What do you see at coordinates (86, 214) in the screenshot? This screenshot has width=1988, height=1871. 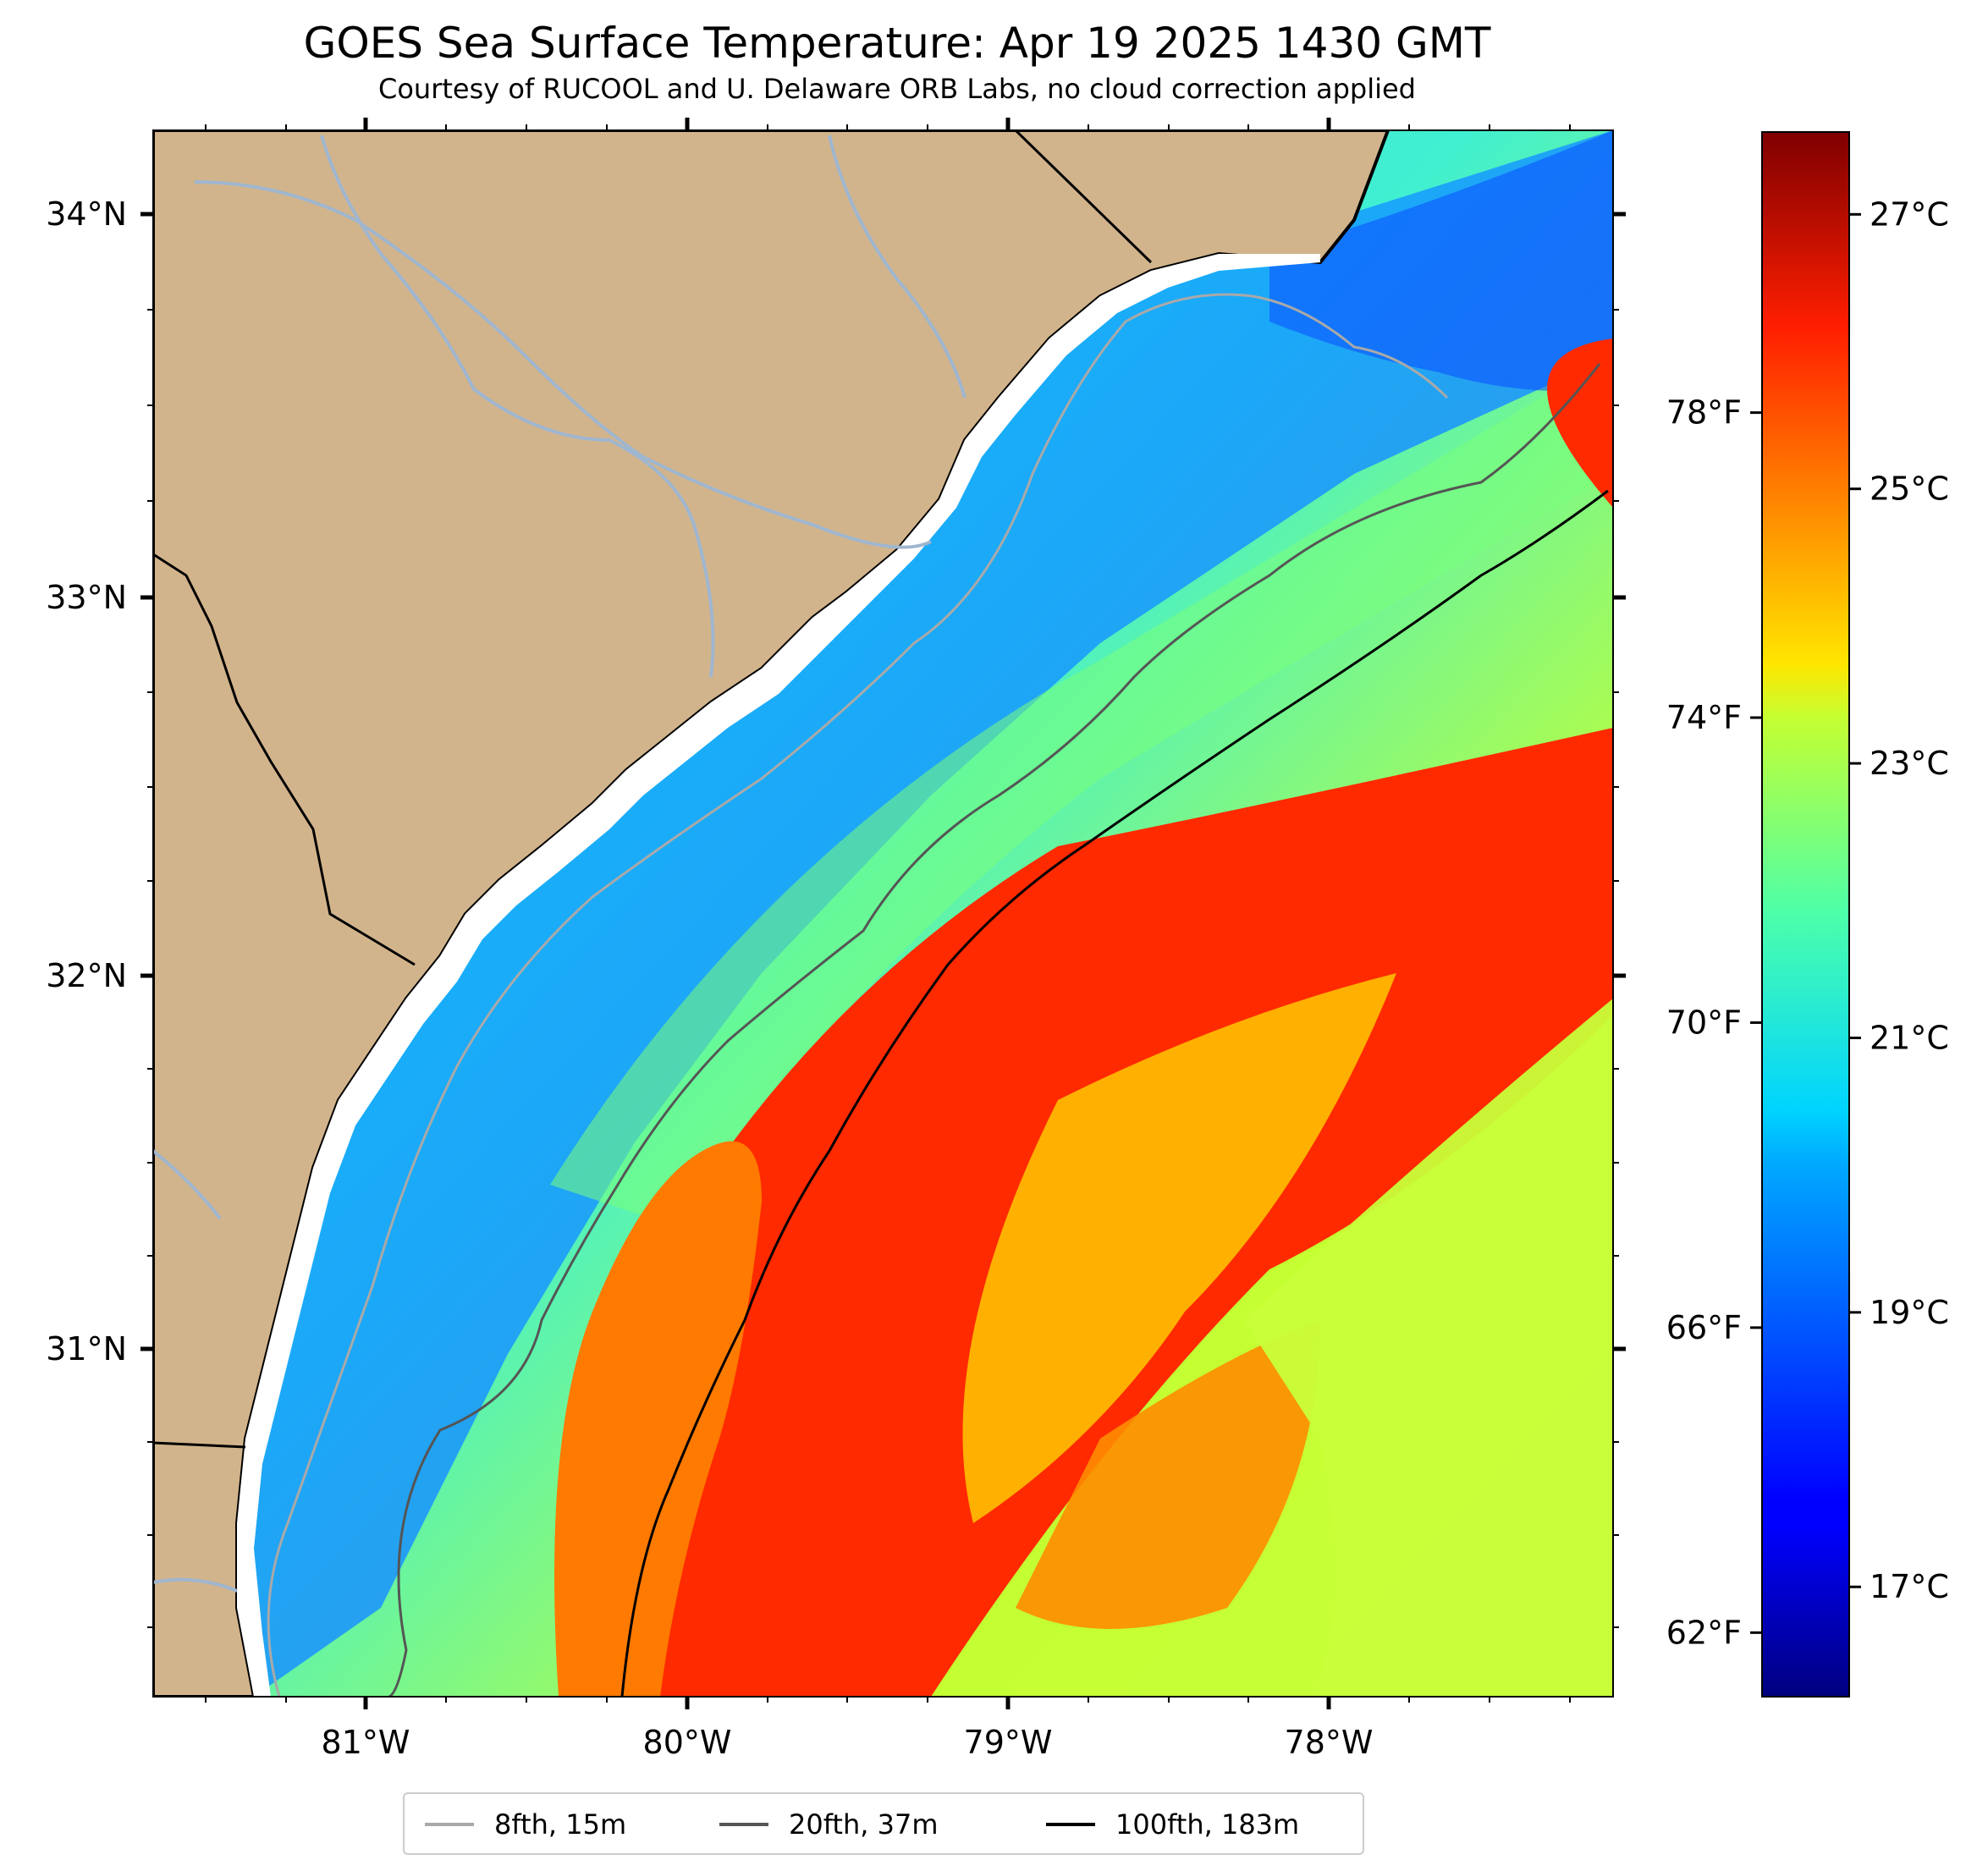 I see `y-tick-label: 34°N` at bounding box center [86, 214].